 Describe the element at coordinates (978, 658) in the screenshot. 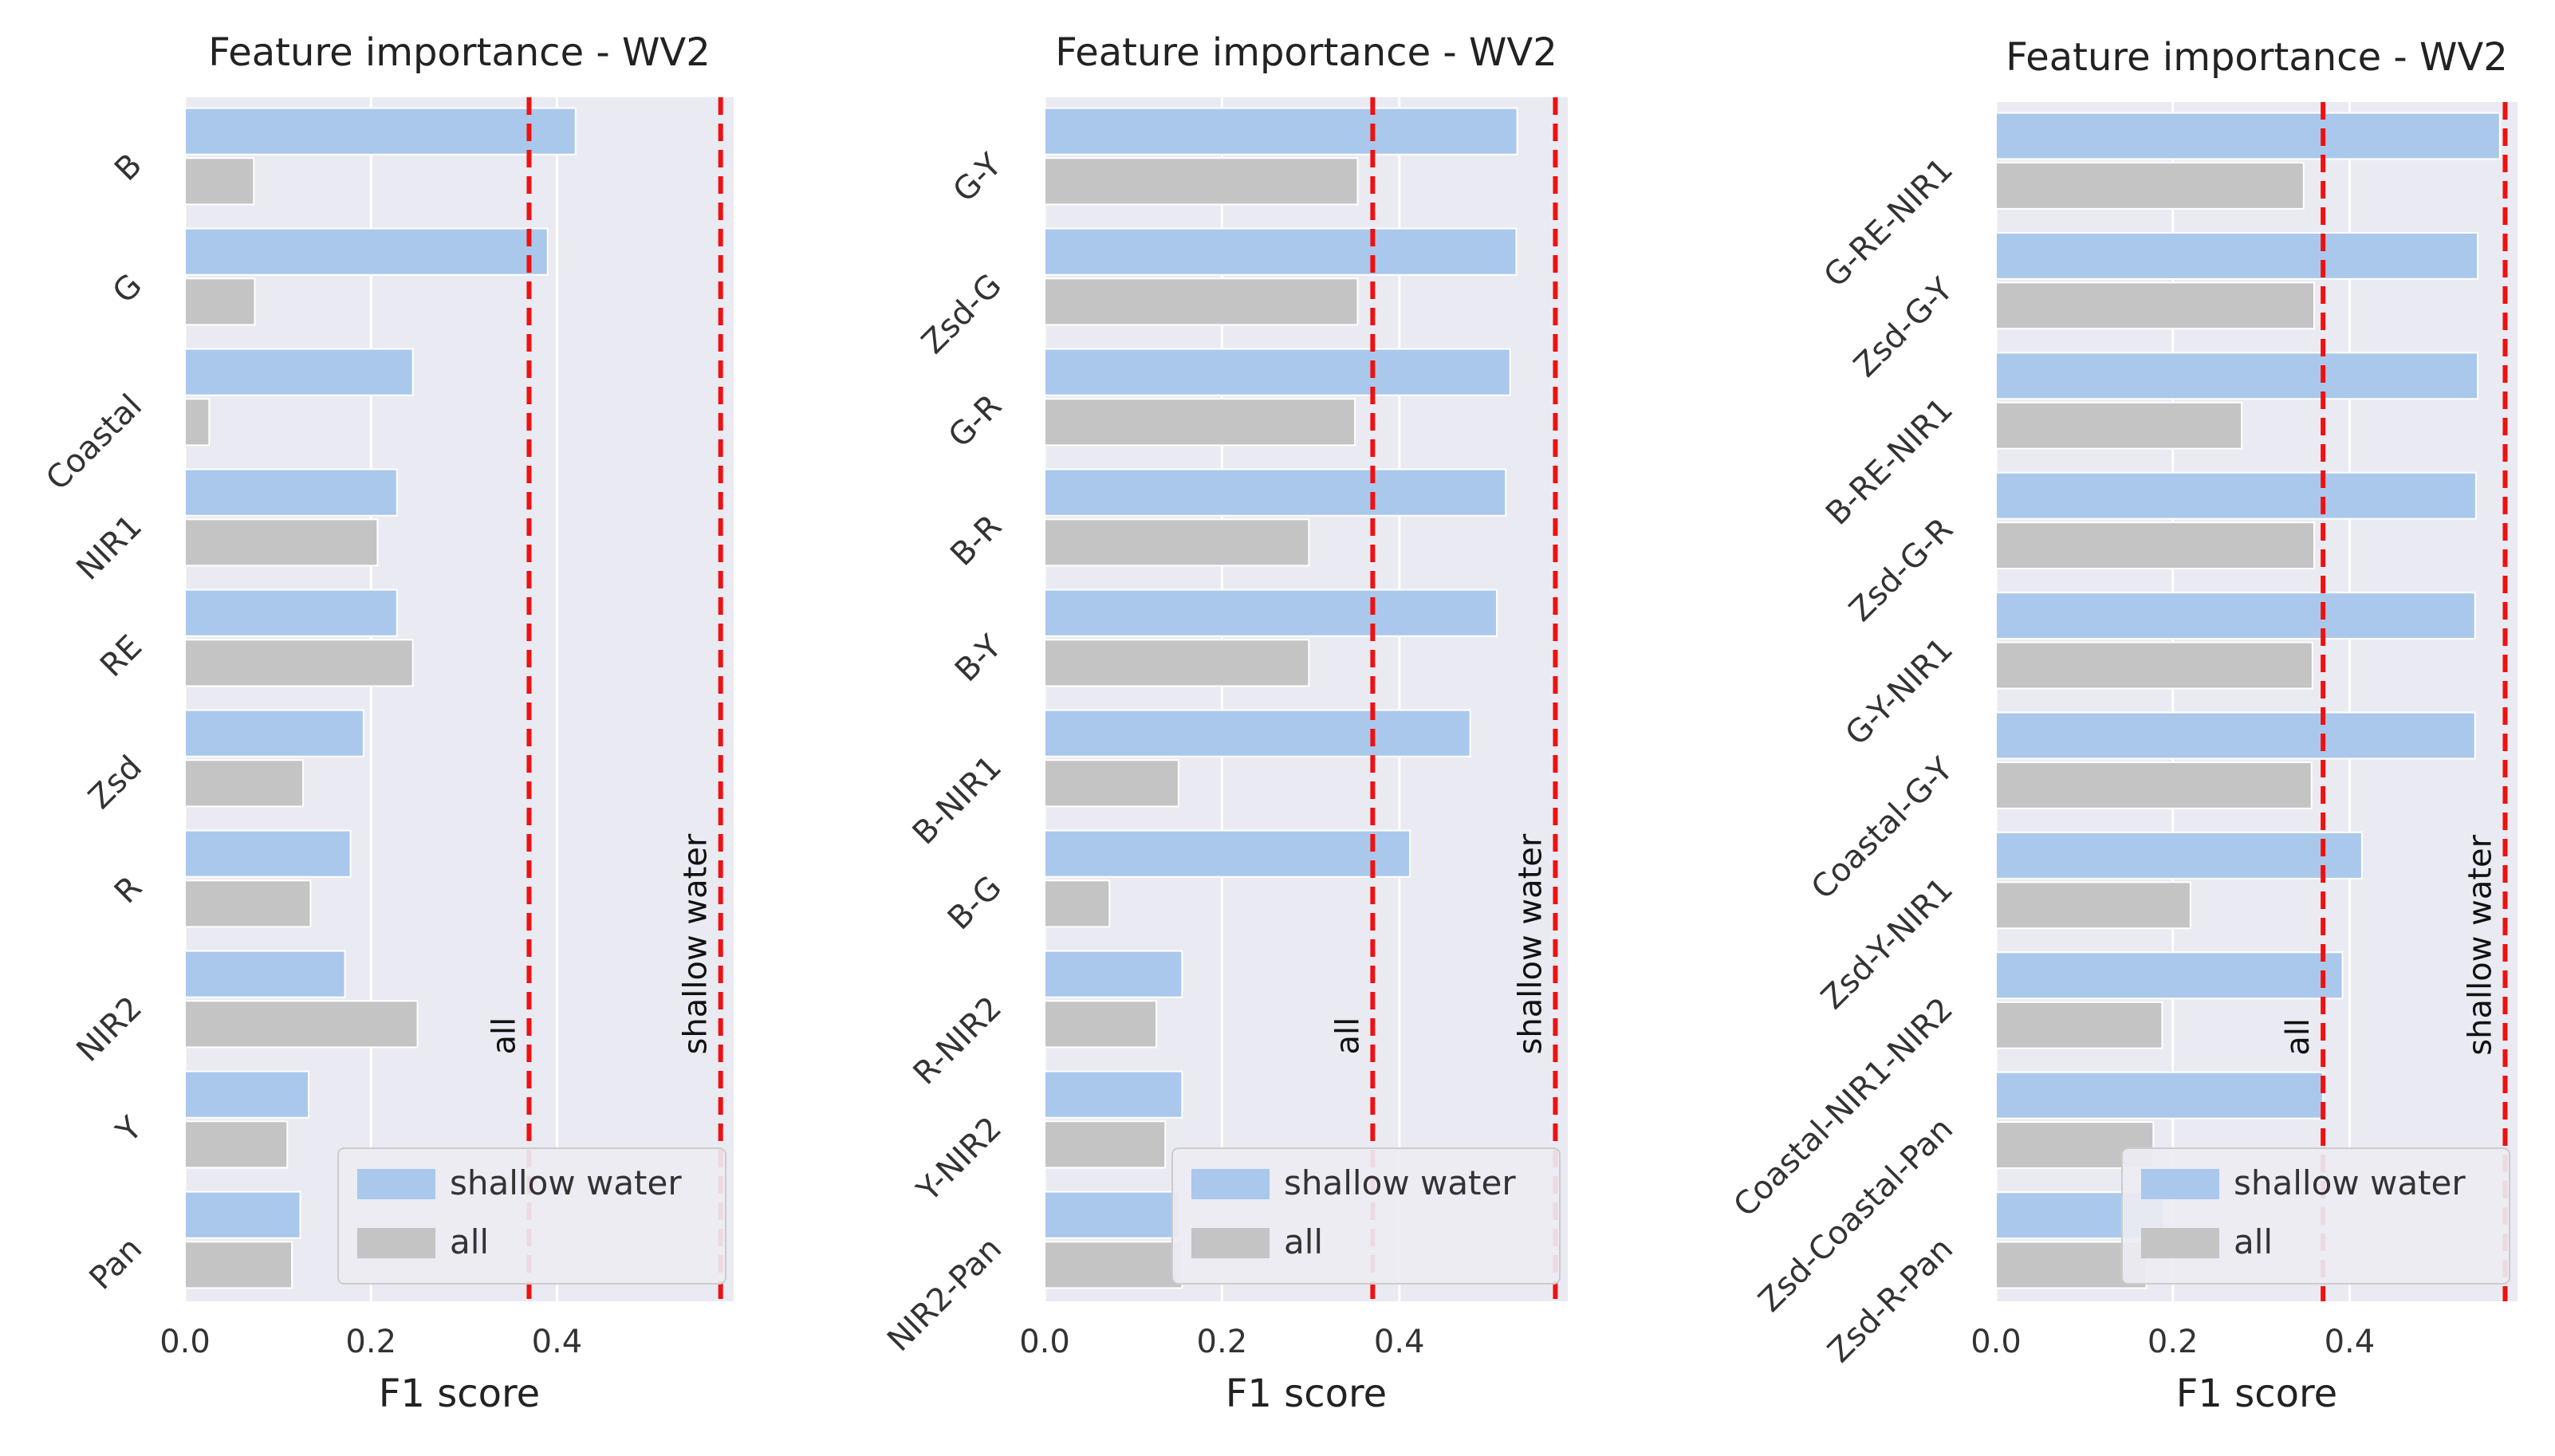

I see `y-tick-label: B-Y` at that location.